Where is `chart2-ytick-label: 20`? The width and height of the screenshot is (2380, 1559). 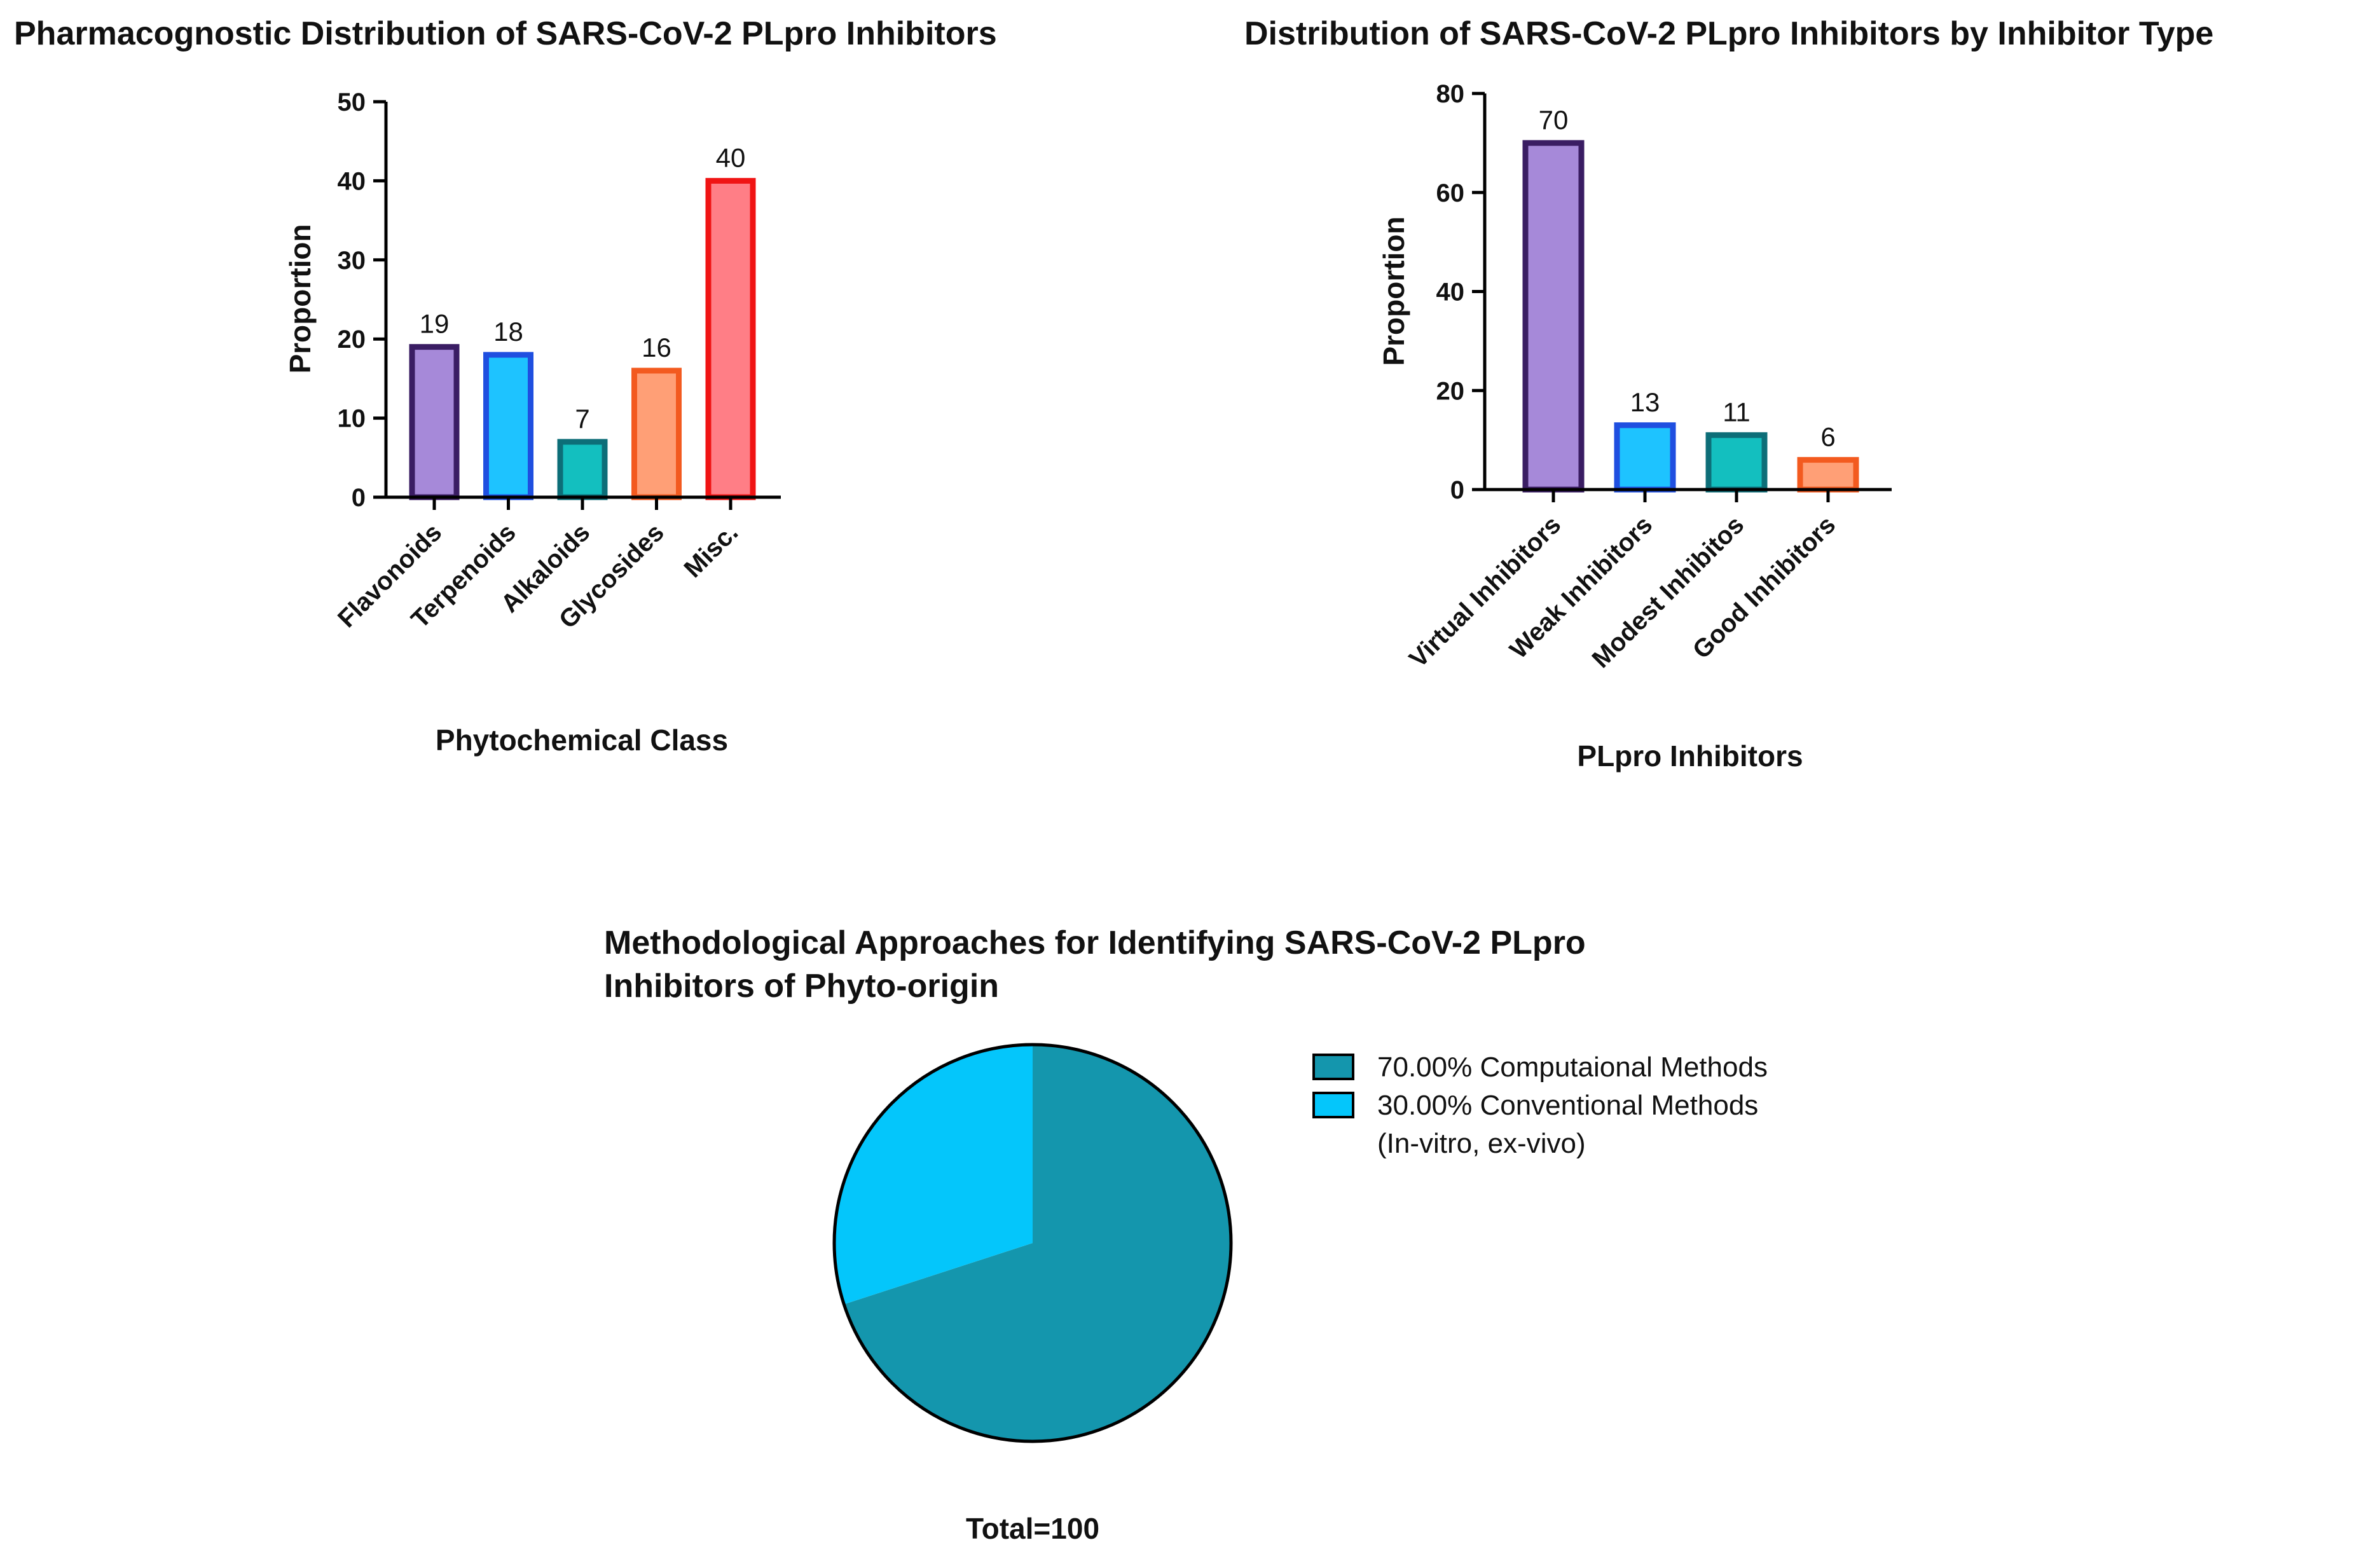
chart2-ytick-label: 20 is located at coordinates (1450, 391).